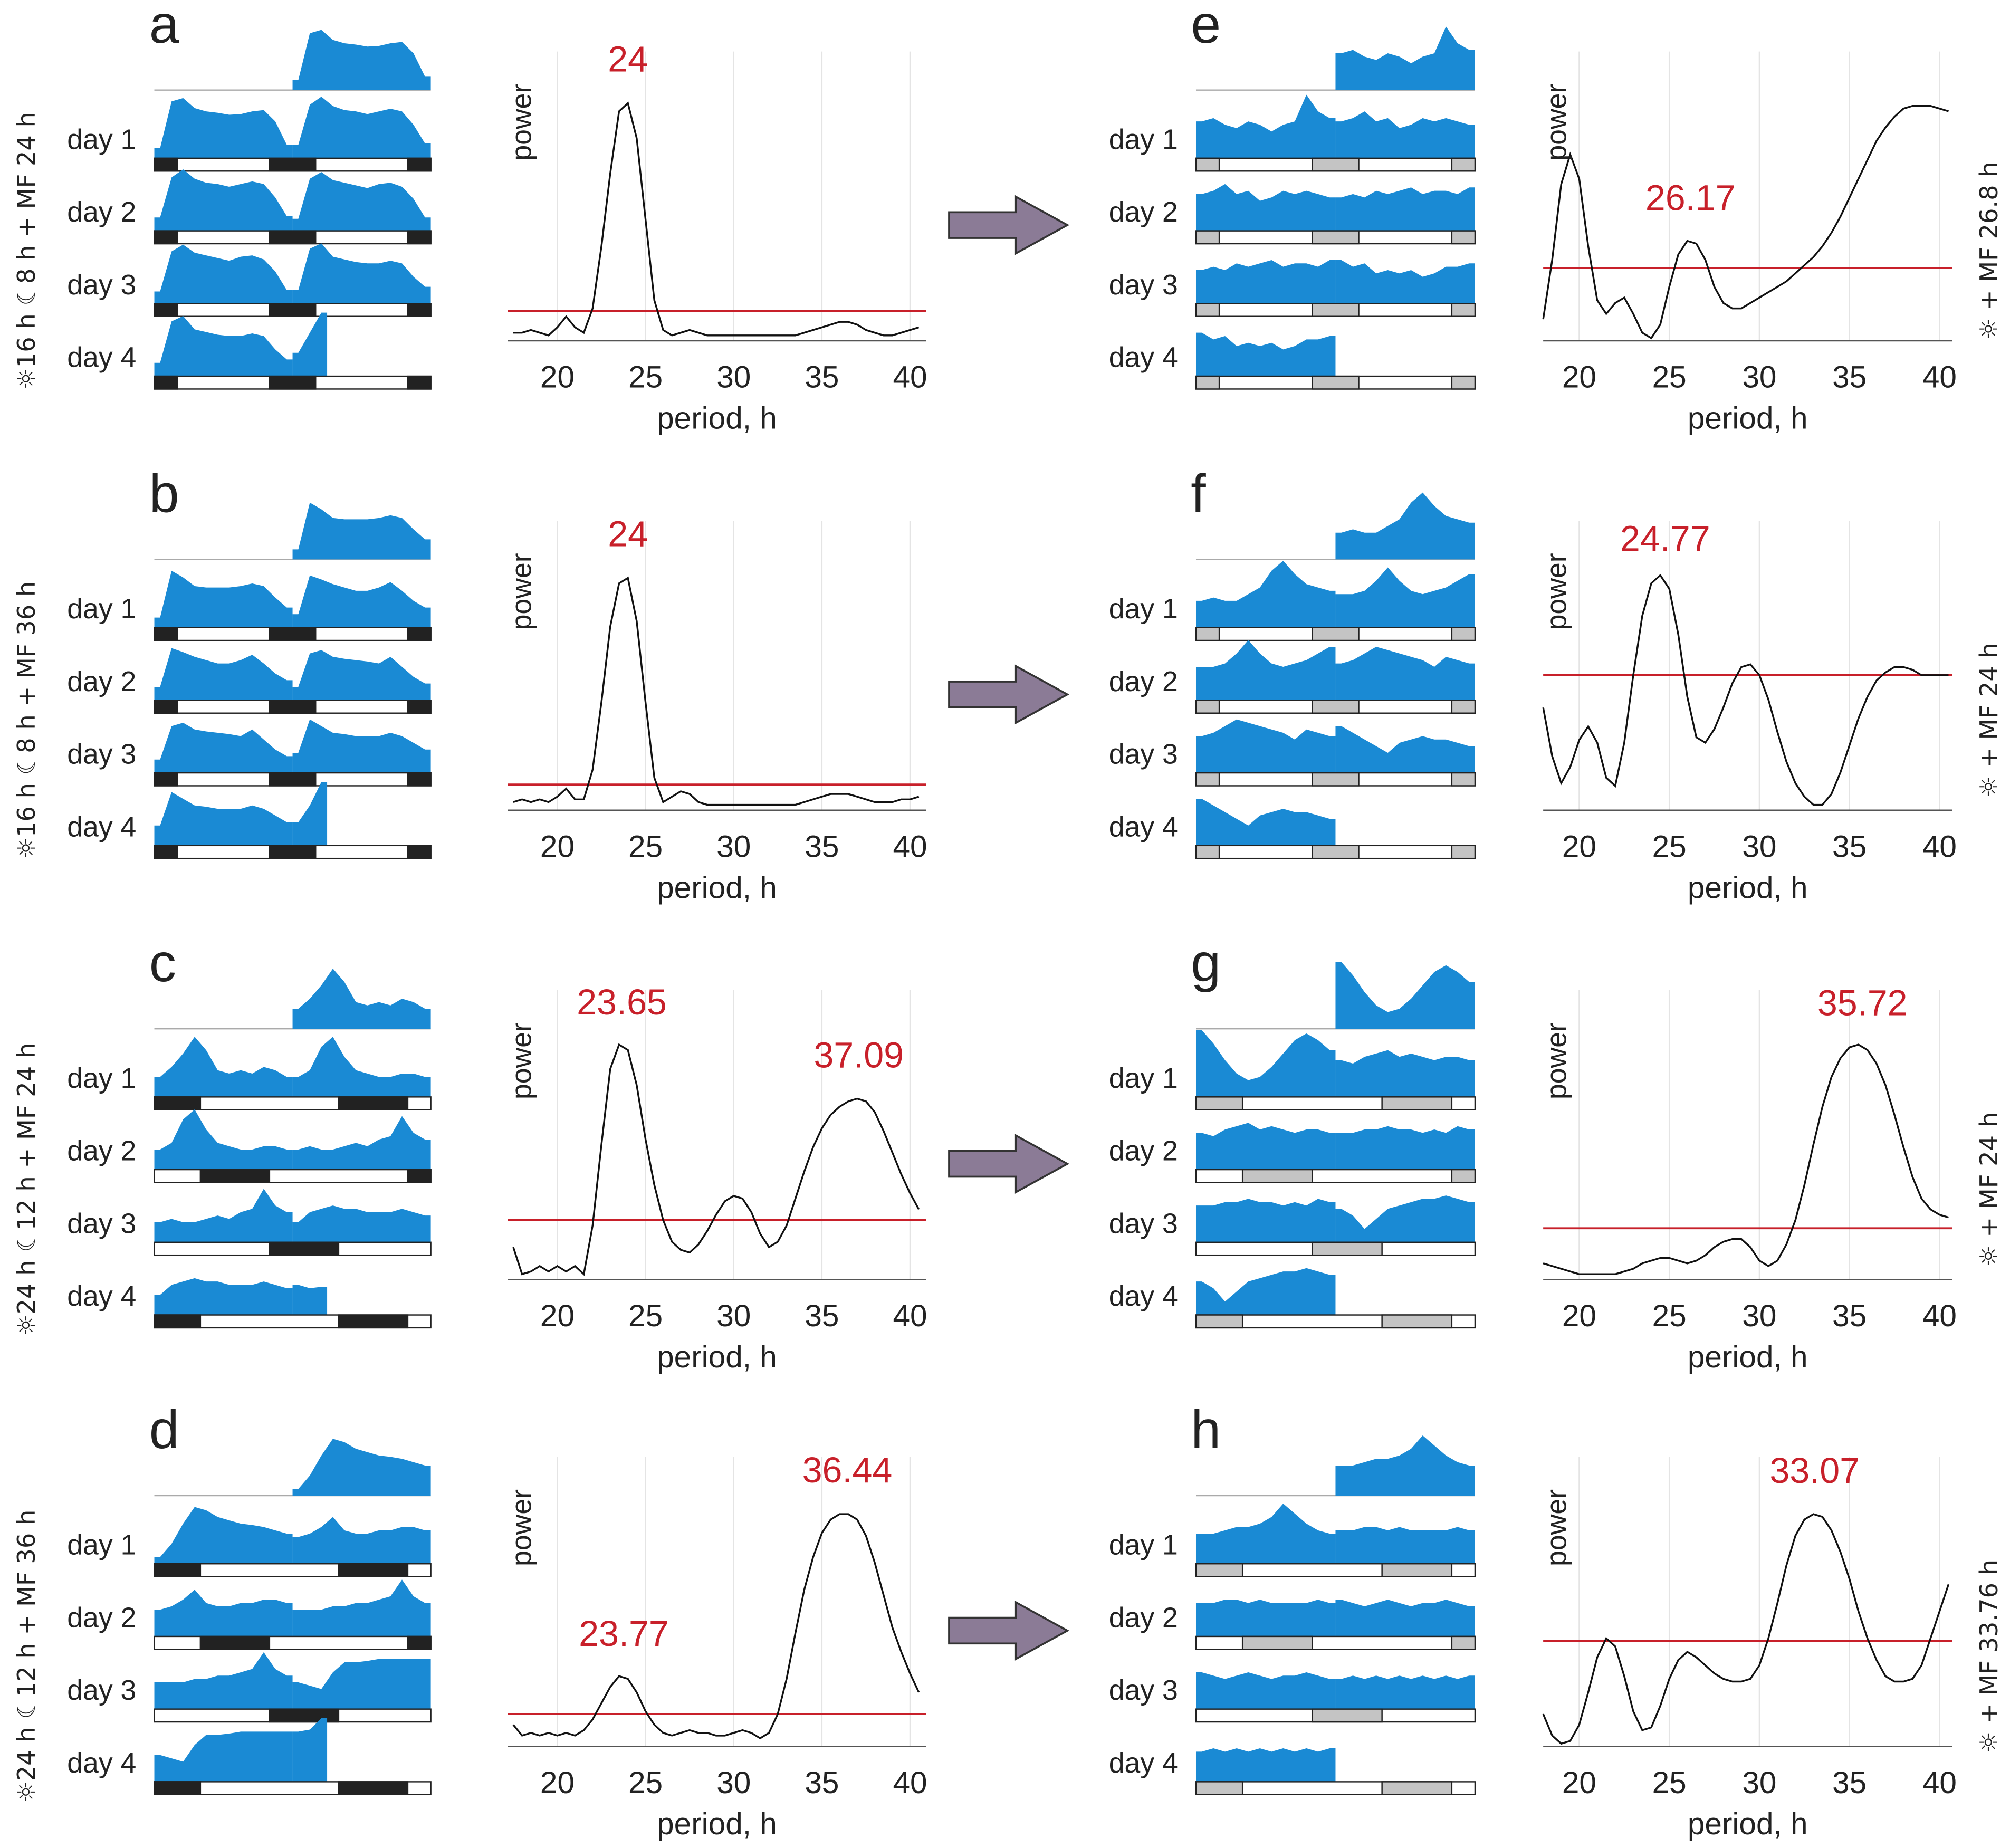 The height and width of the screenshot is (1848, 2010). I want to click on condition-label: ☼ + MF 24 h, so click(1989, 720).